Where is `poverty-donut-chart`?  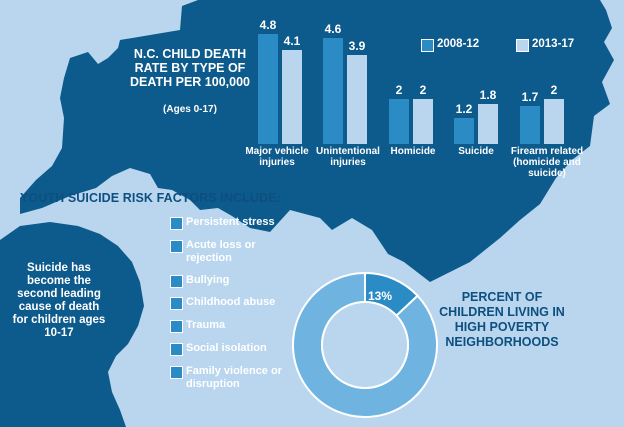 poverty-donut-chart is located at coordinates (365, 344).